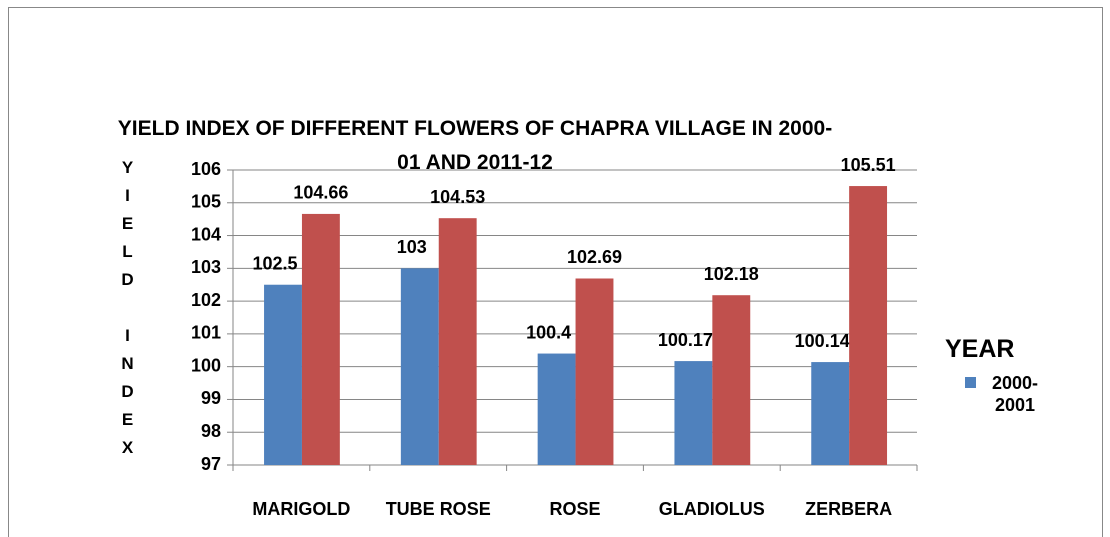  What do you see at coordinates (206, 333) in the screenshot?
I see `y-tick-label: 101` at bounding box center [206, 333].